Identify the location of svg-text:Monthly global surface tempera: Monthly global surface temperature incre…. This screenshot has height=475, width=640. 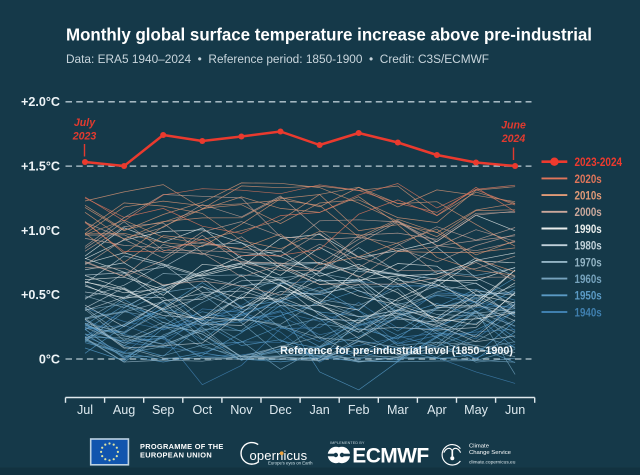
(329, 35).